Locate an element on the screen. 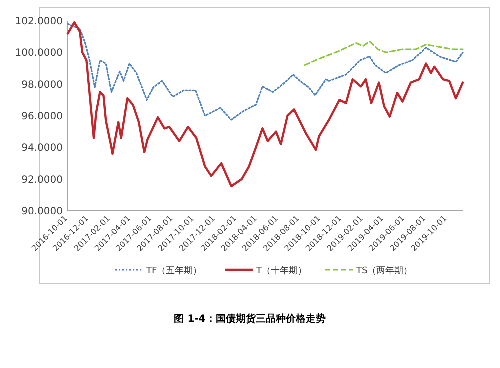 This screenshot has width=500, height=368. y-tick-label: 94.0000 is located at coordinates (42, 148).